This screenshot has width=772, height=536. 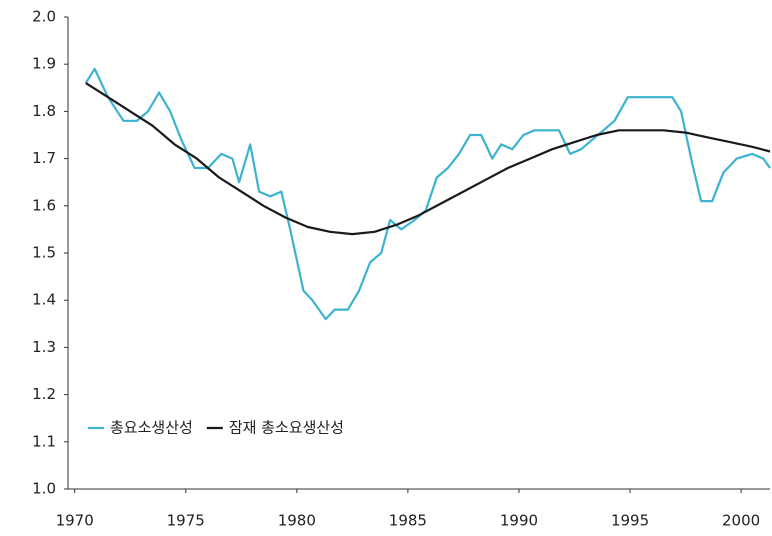 I want to click on y-tick-label: 2.0, so click(x=44, y=17).